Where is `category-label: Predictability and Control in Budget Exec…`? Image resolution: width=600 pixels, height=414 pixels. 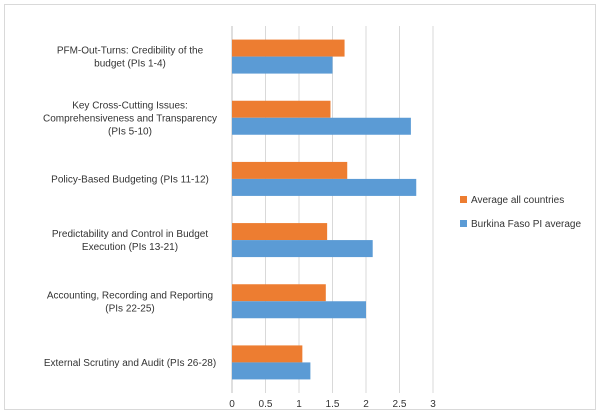
category-label: Predictability and Control in Budget Exec… is located at coordinates (130, 241).